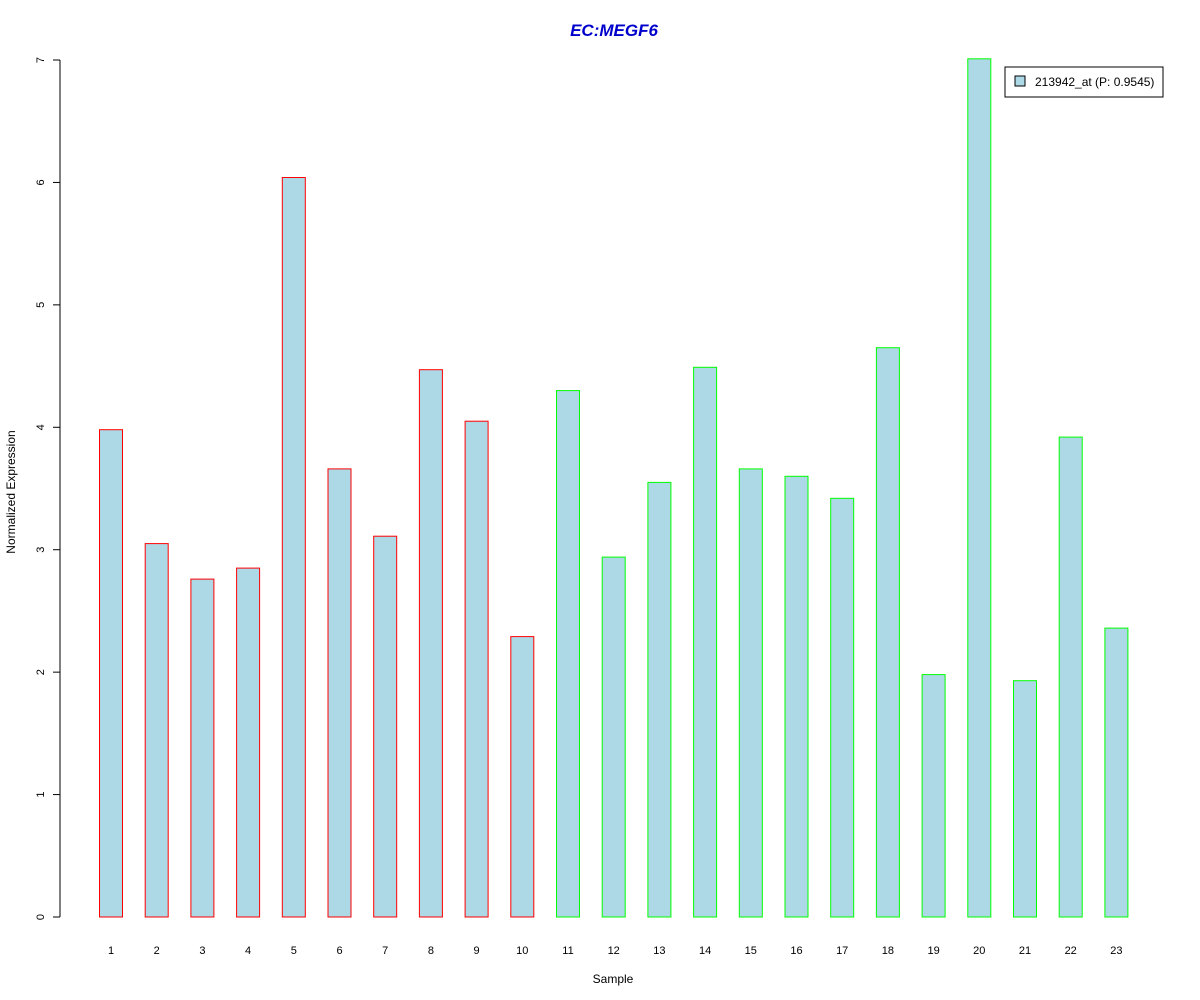  Describe the element at coordinates (614, 30) in the screenshot. I see `chart-title: EC:MEGF6` at that location.